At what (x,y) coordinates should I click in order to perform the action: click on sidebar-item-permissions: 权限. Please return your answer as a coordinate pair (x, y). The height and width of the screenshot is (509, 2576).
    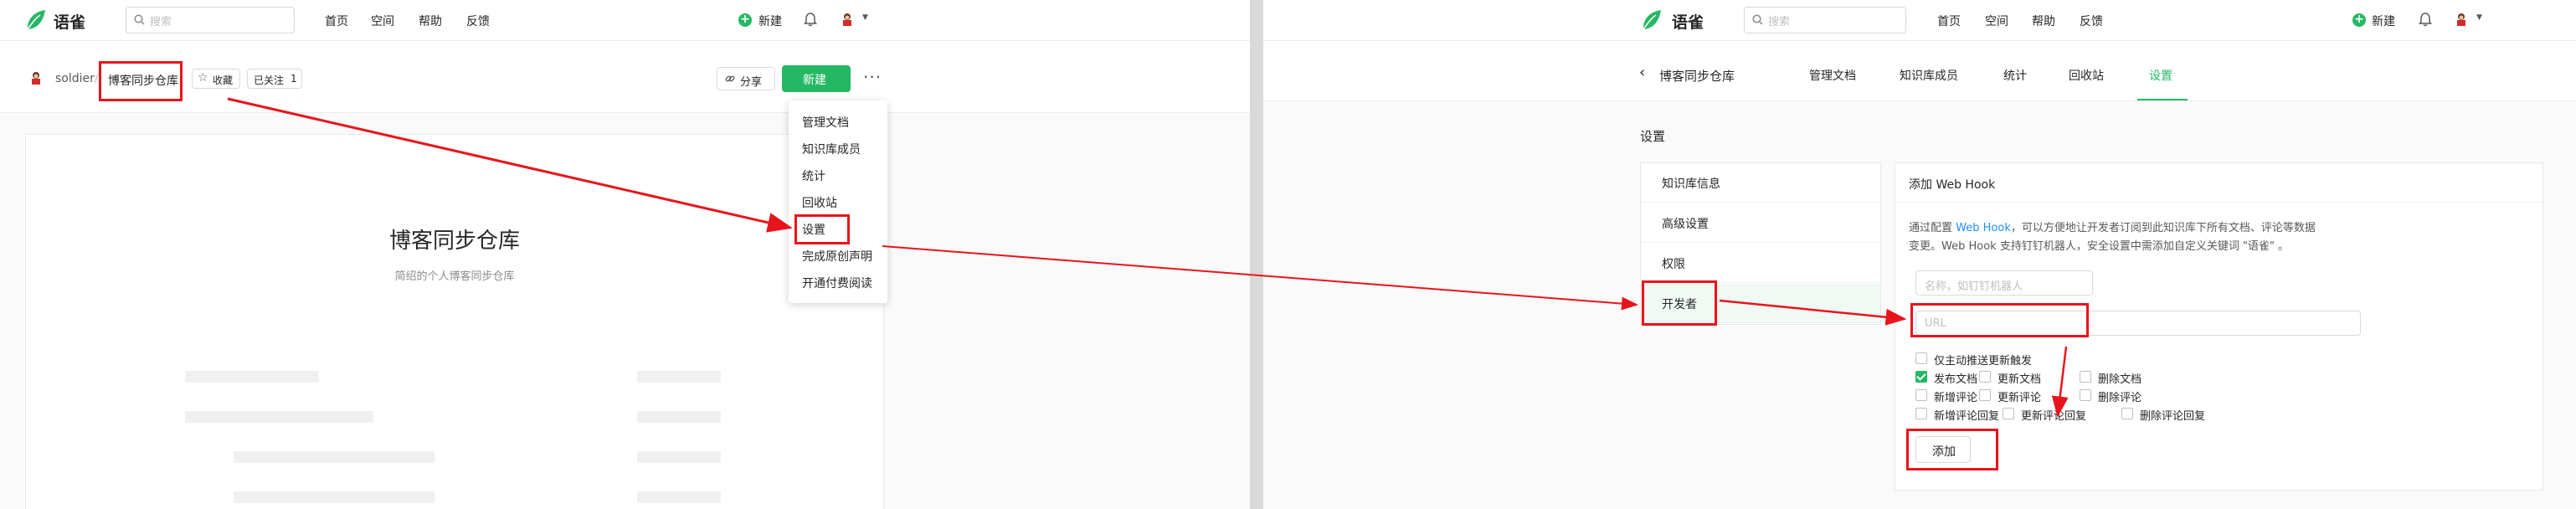
    Looking at the image, I should click on (1761, 263).